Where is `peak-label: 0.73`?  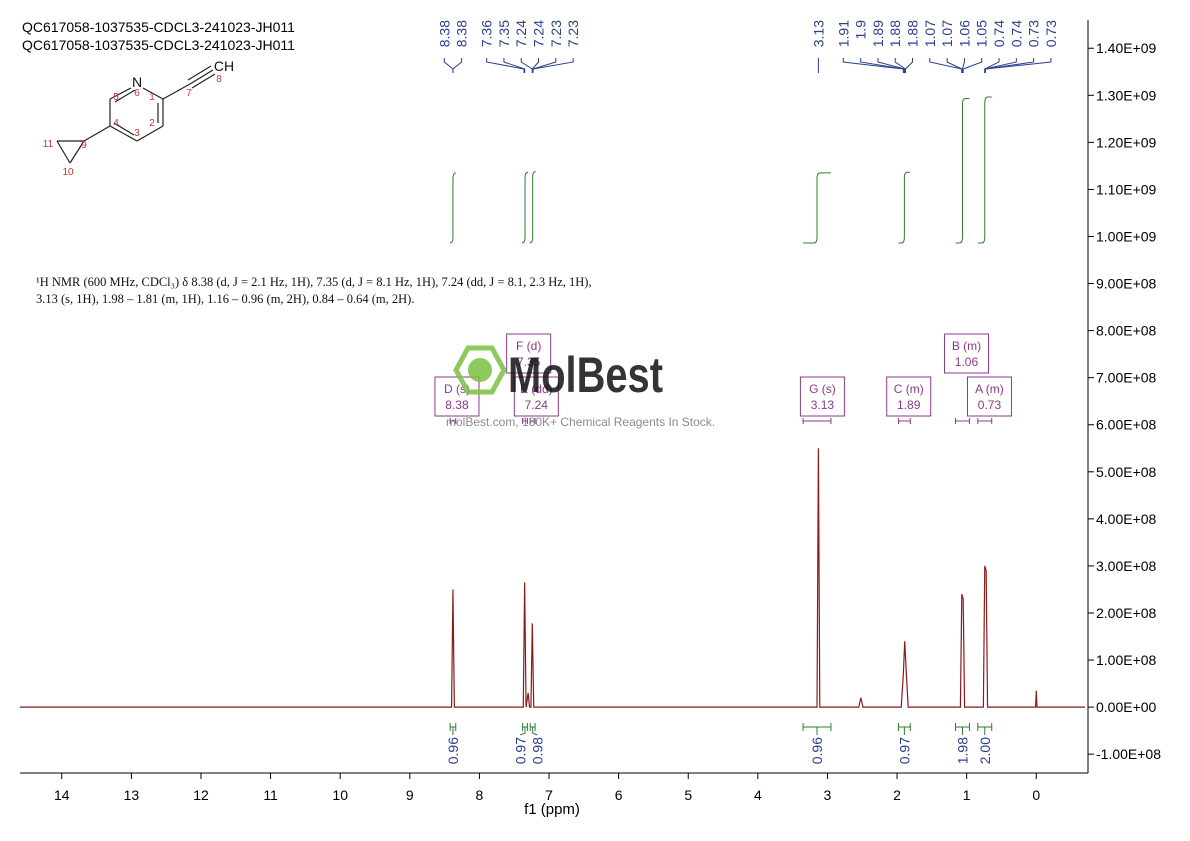
peak-label: 0.73 is located at coordinates (1034, 33).